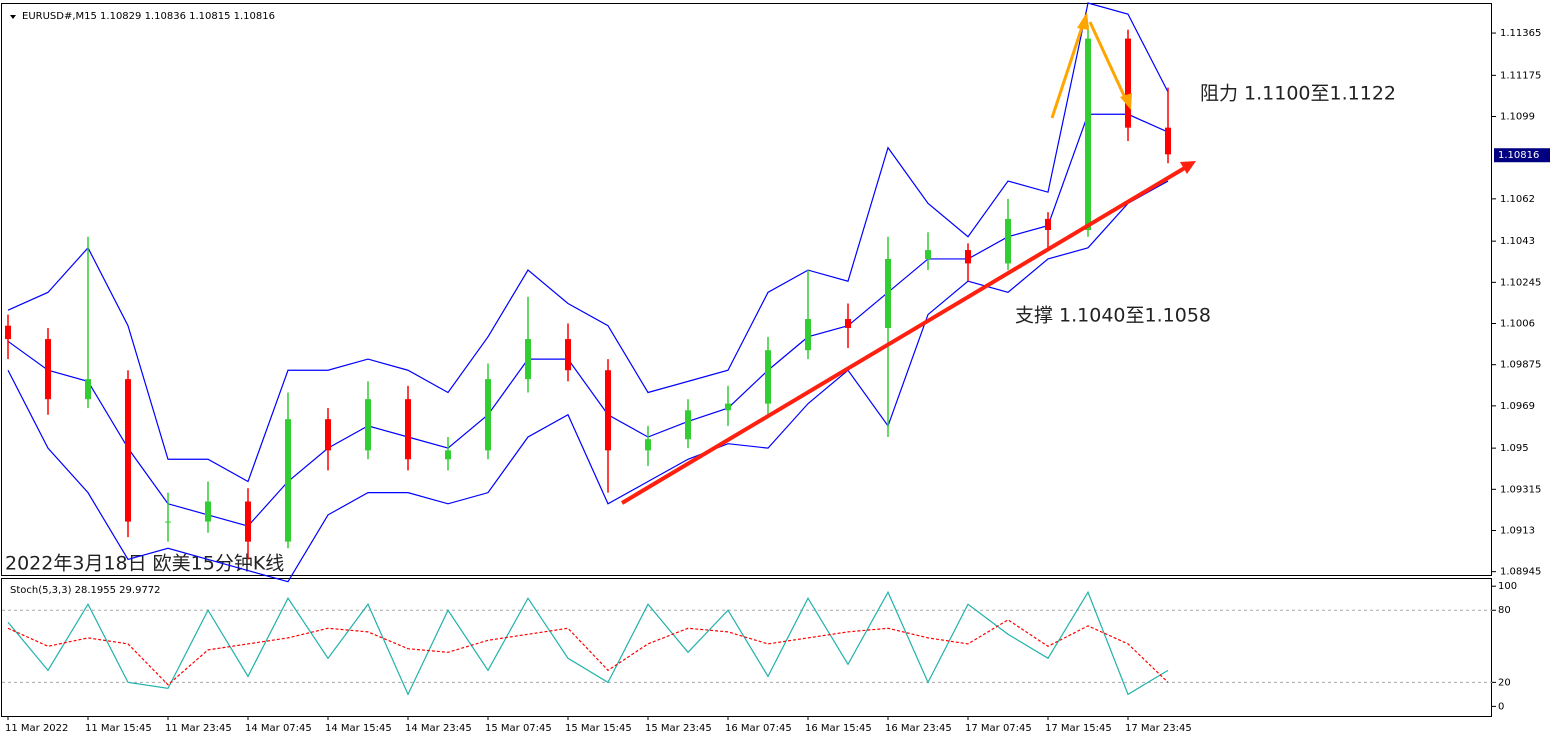  What do you see at coordinates (358, 728) in the screenshot?
I see `x-tick-label: 14 Mar 15:45` at bounding box center [358, 728].